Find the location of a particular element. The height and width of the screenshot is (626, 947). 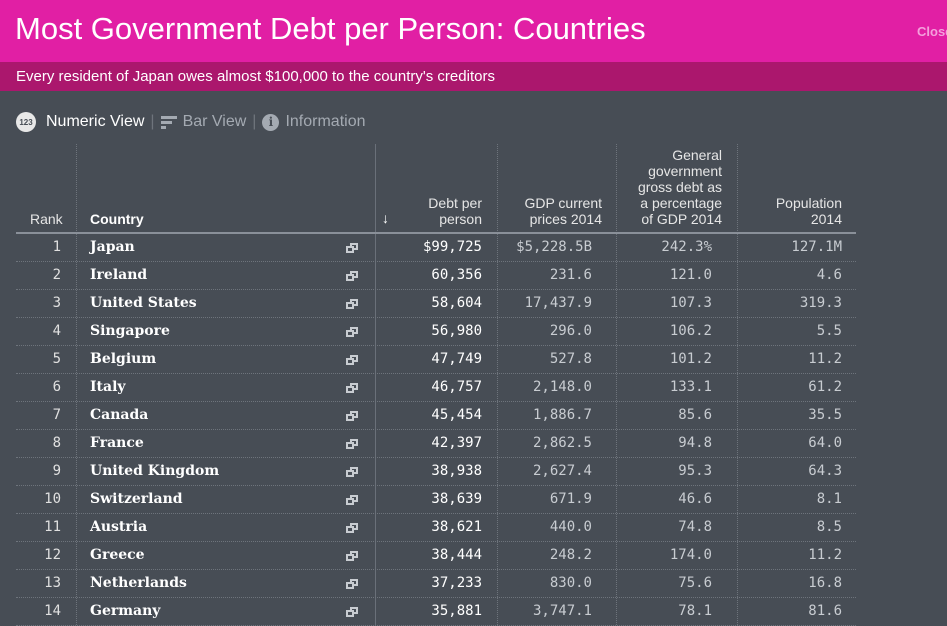

rank-cell: 12 is located at coordinates (52, 555).